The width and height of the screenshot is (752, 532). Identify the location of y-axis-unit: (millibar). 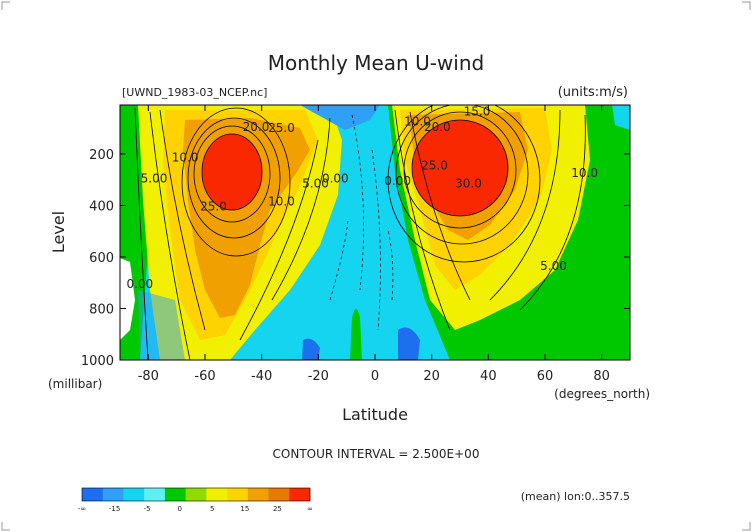
(75, 384).